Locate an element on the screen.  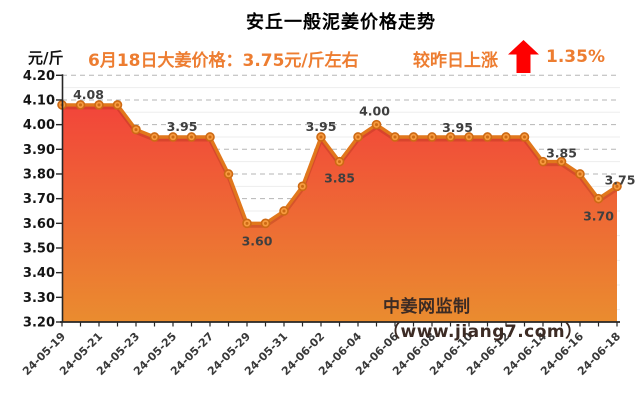
y-tick-label: 3.80 is located at coordinates (39, 174).